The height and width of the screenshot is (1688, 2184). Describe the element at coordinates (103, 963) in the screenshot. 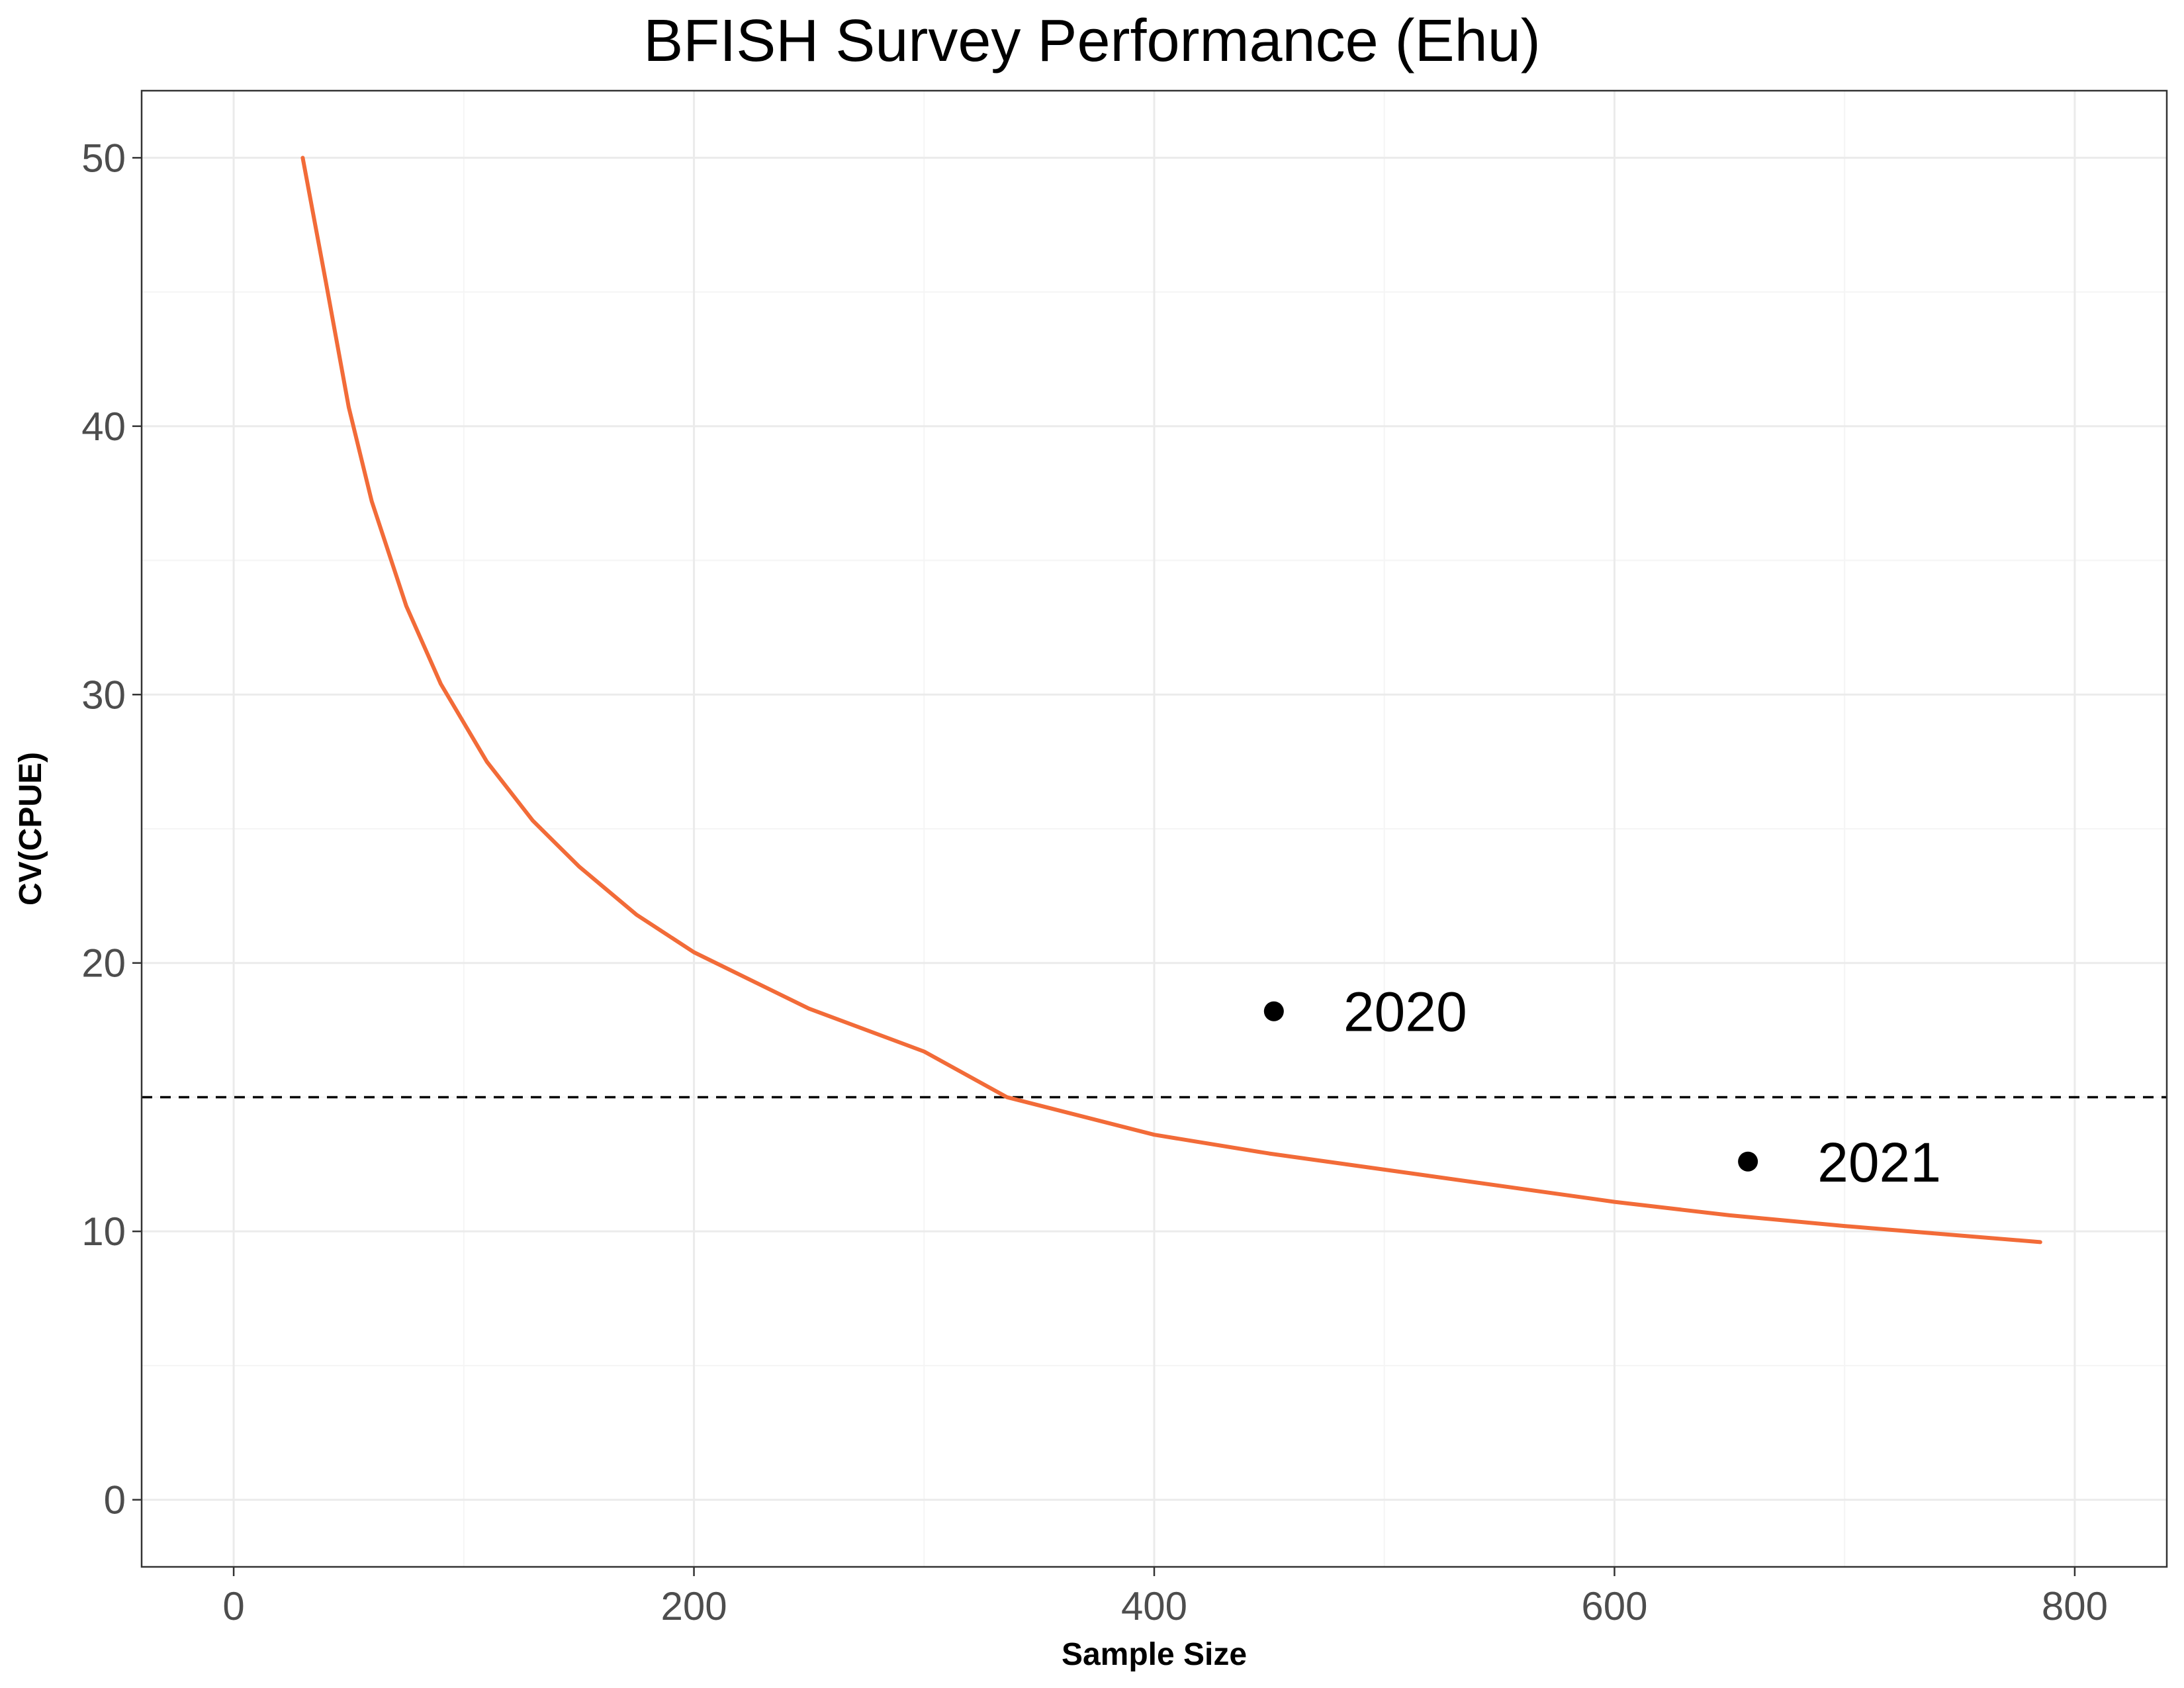

I see `y-tick-label: 20` at that location.